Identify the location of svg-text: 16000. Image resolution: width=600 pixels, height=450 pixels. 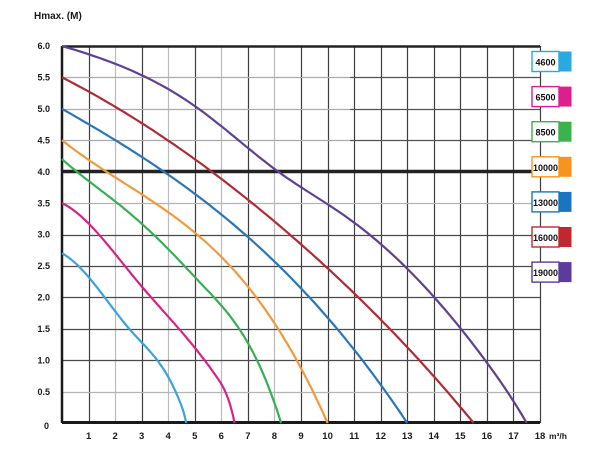
(545, 238).